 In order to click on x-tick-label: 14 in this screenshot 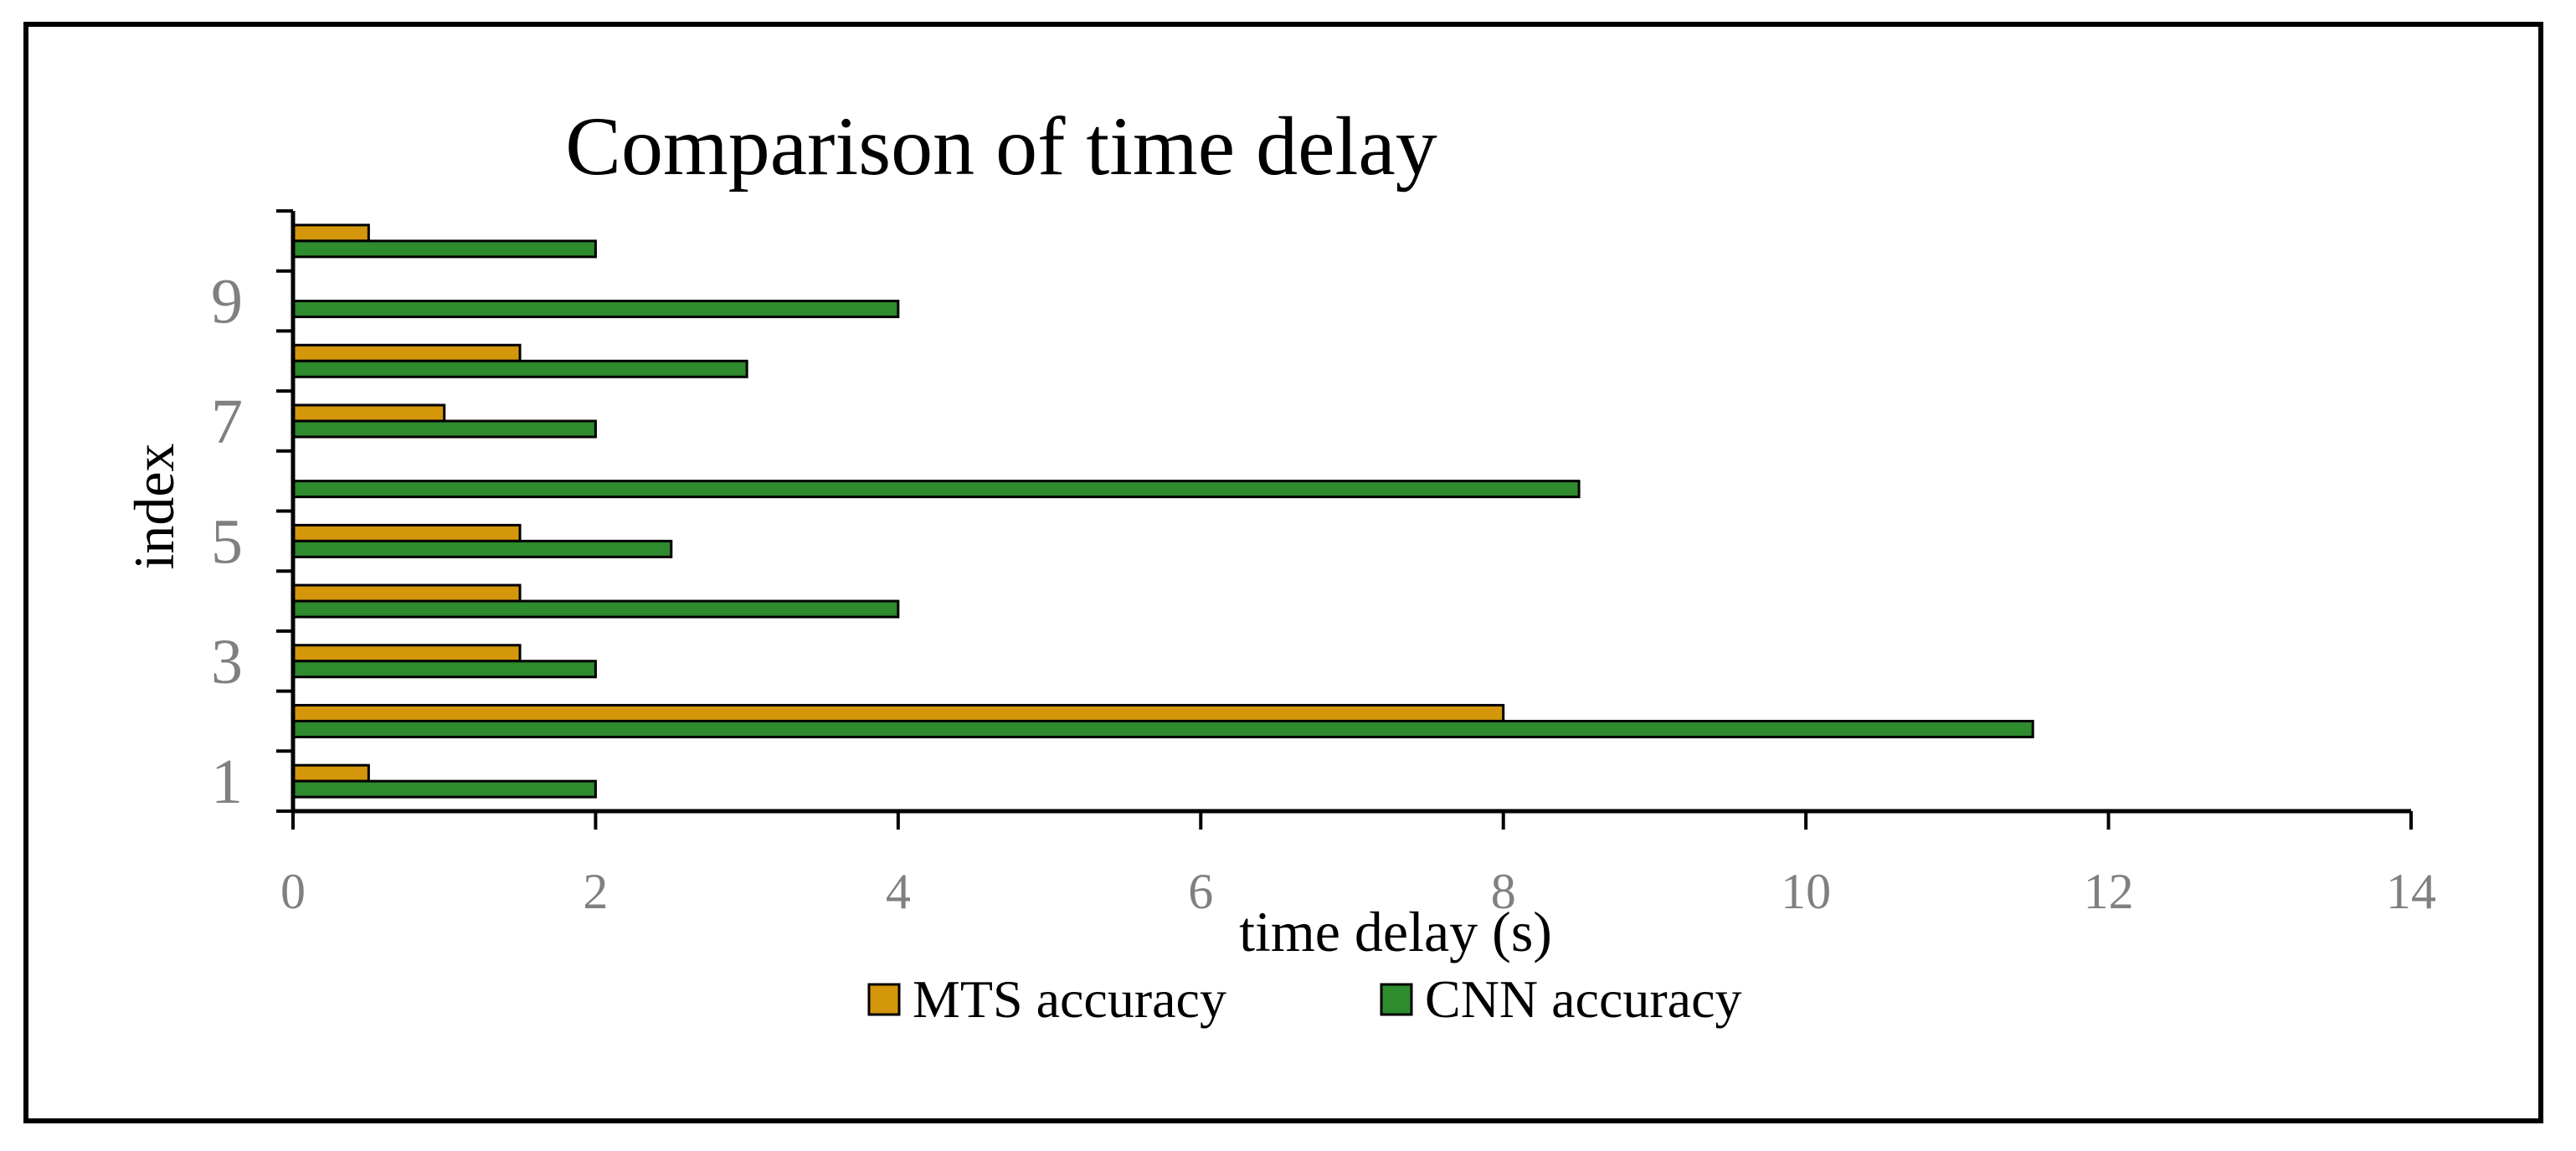, I will do `click(2411, 891)`.